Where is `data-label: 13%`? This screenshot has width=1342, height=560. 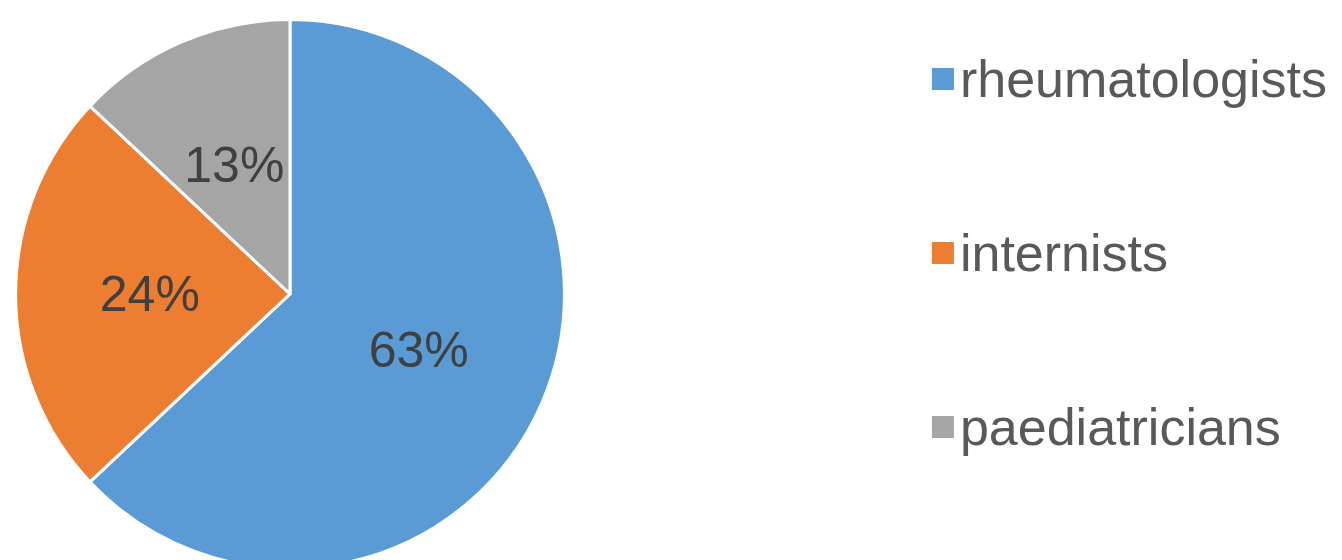 data-label: 13% is located at coordinates (234, 165).